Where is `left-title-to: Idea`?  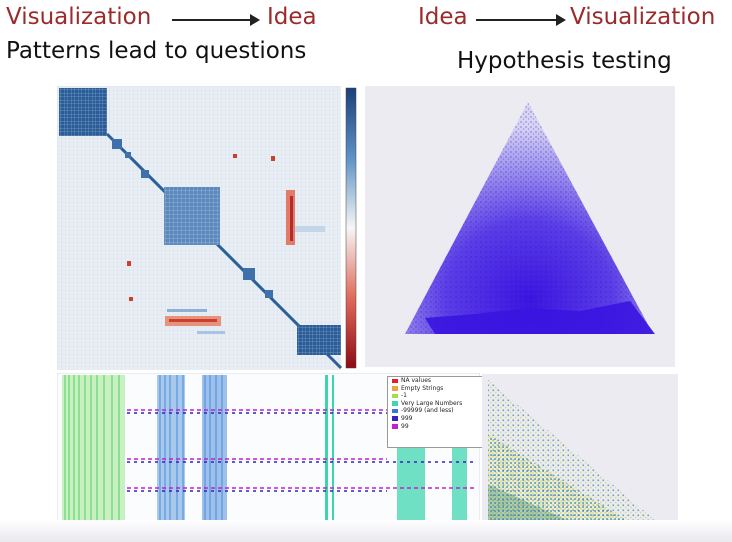 left-title-to: Idea is located at coordinates (292, 17).